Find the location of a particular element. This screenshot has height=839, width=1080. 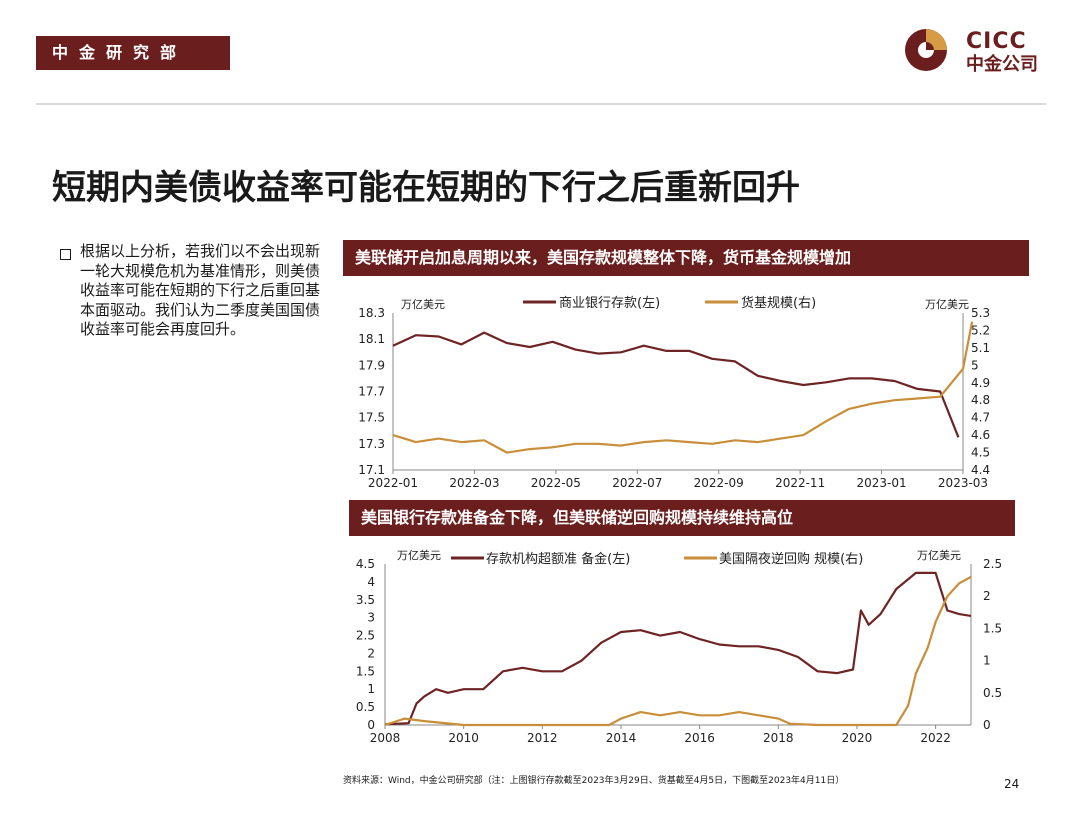

chart1-title-banner: 美联储开启加息周期以来，美国存款规模整体下降，货币基金规模增加 is located at coordinates (686, 258).